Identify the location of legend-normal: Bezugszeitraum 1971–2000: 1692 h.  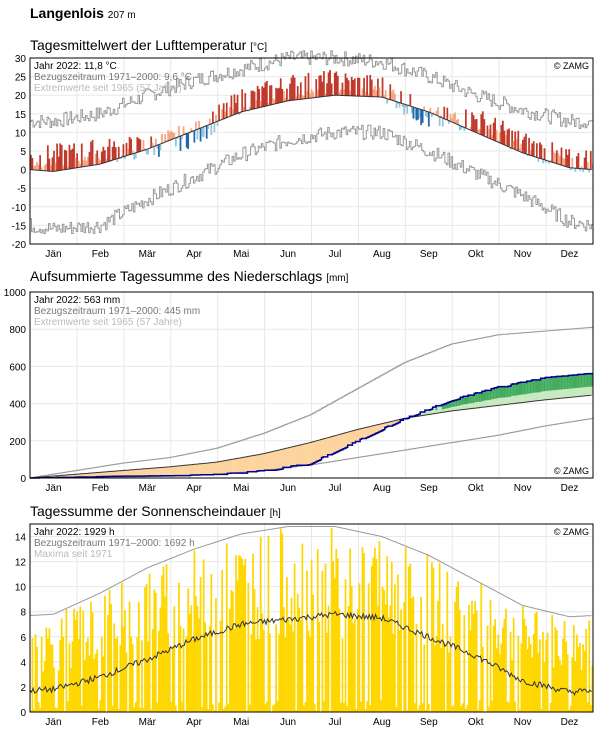
(114, 543).